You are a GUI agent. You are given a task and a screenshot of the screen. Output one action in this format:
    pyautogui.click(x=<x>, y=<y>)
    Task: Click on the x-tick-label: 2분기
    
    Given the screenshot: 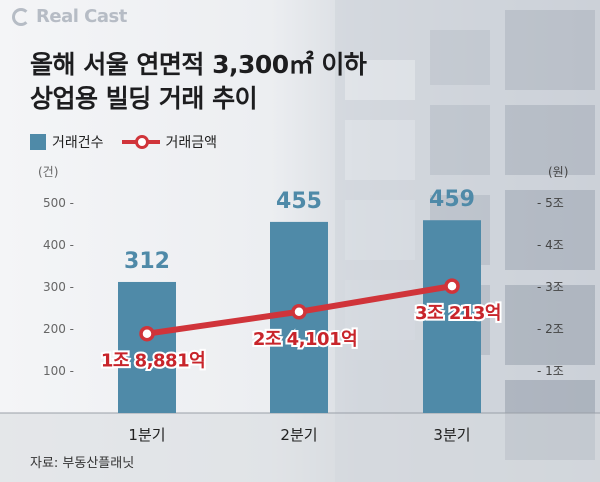 What is the action you would take?
    pyautogui.click(x=298, y=435)
    